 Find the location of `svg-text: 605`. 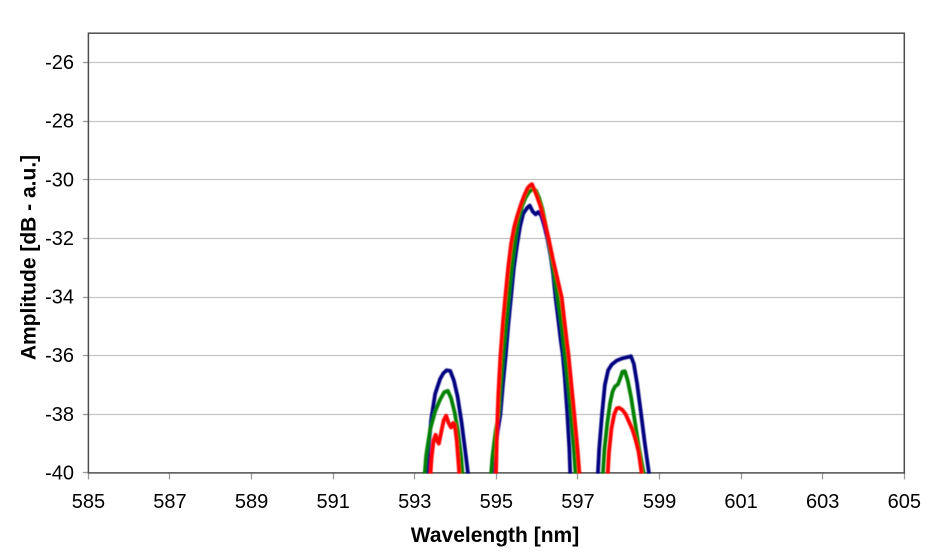

svg-text: 605 is located at coordinates (904, 502).